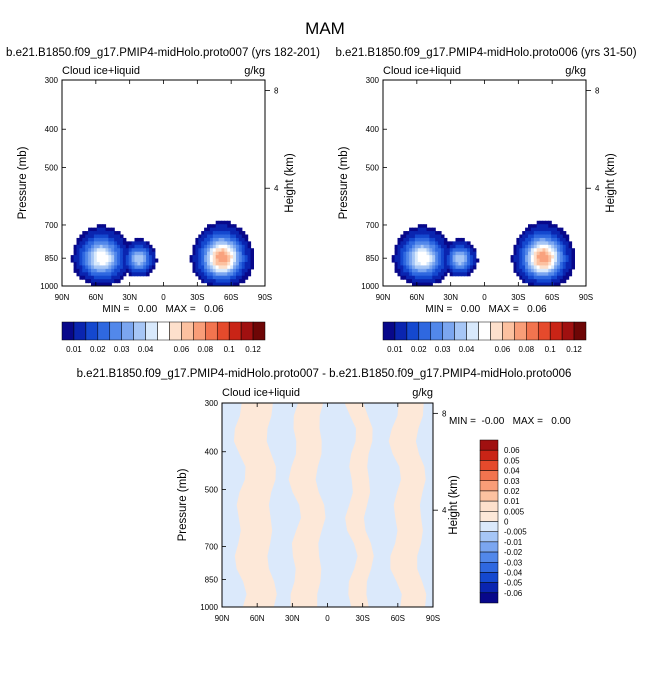 This screenshot has width=671, height=692. I want to click on panel-2-units: g/kg, so click(575, 71).